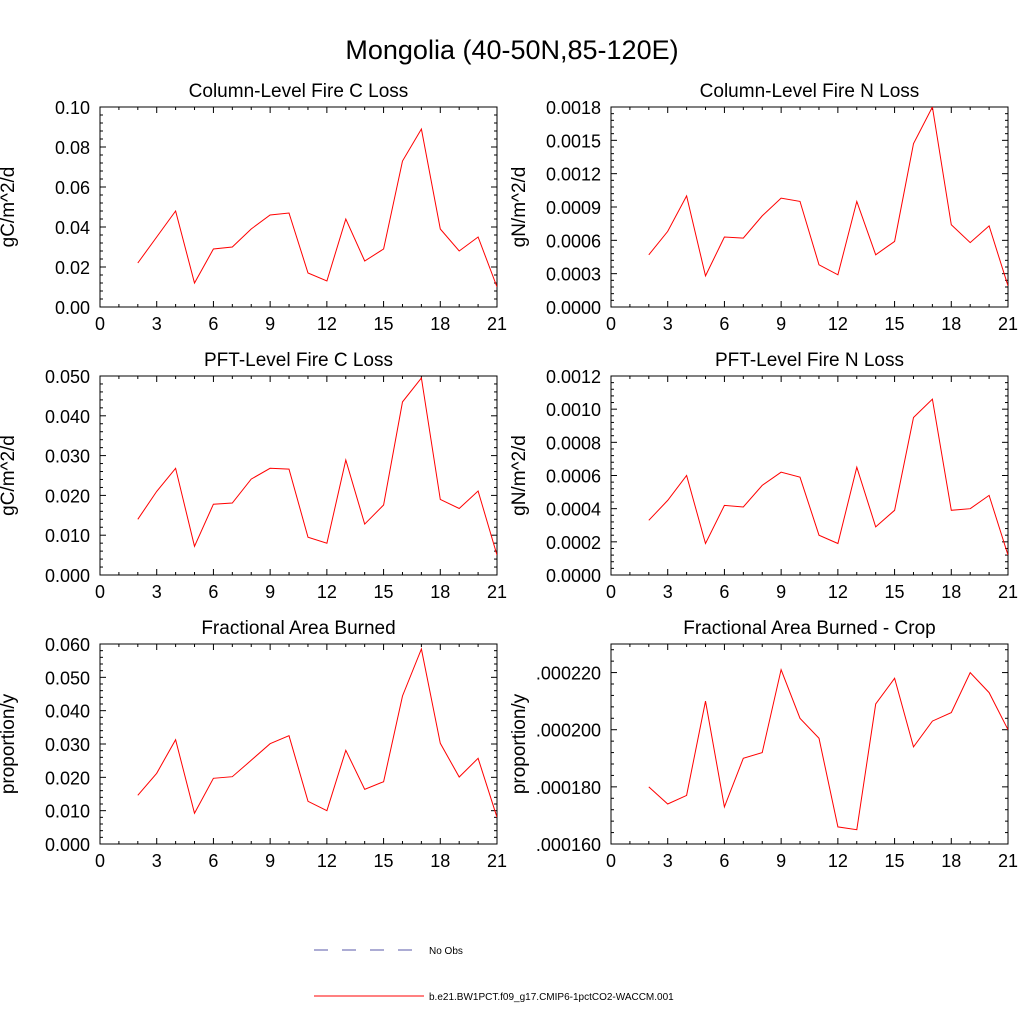 The image size is (1024, 1024). Describe the element at coordinates (298, 628) in the screenshot. I see `panel-title: Fractional Area Burned` at that location.